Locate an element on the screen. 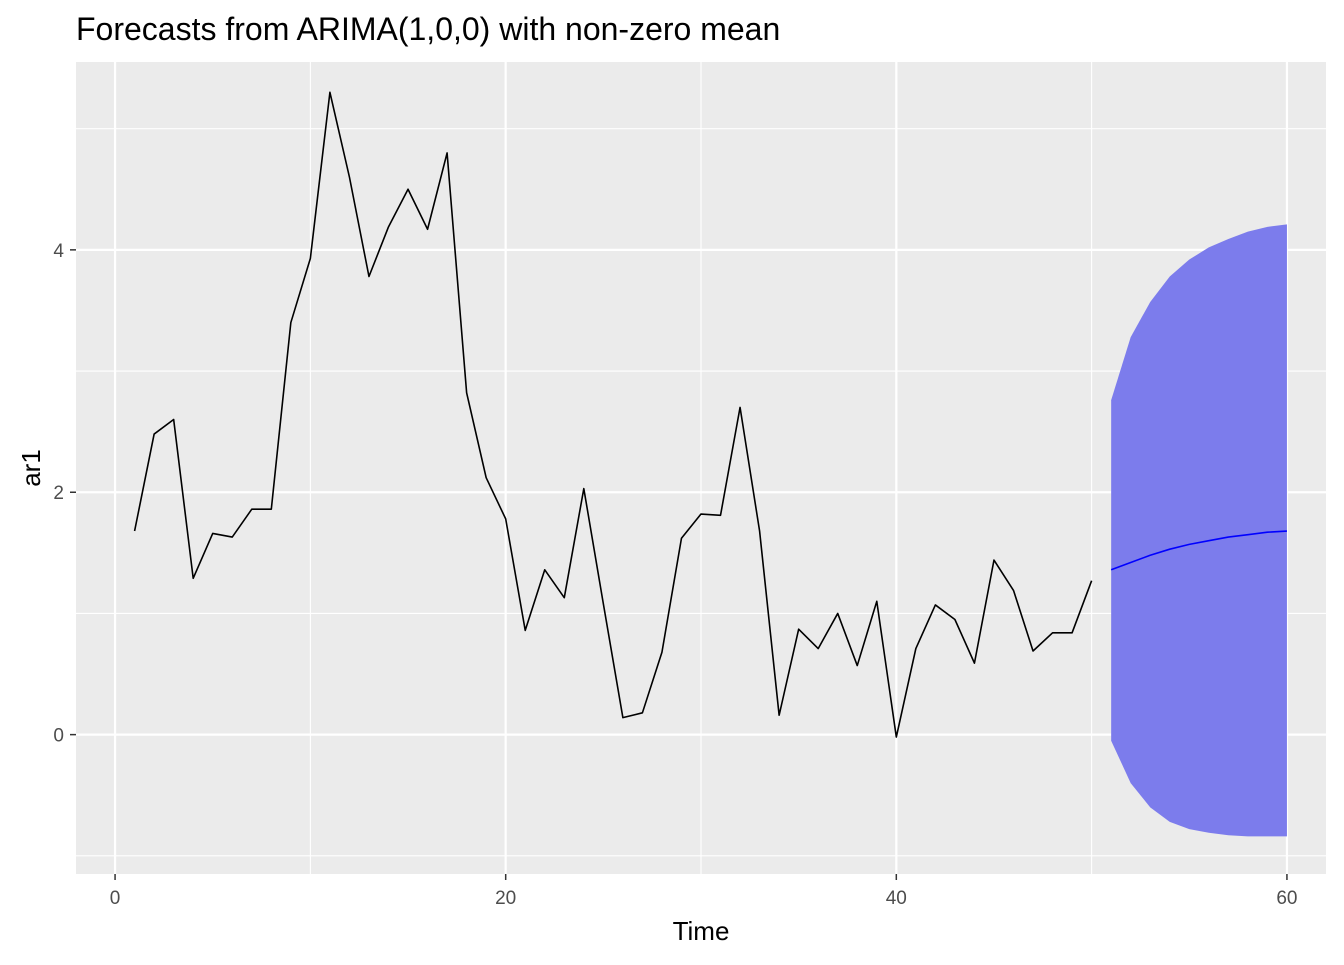  interval-layer is located at coordinates (1199, 530).